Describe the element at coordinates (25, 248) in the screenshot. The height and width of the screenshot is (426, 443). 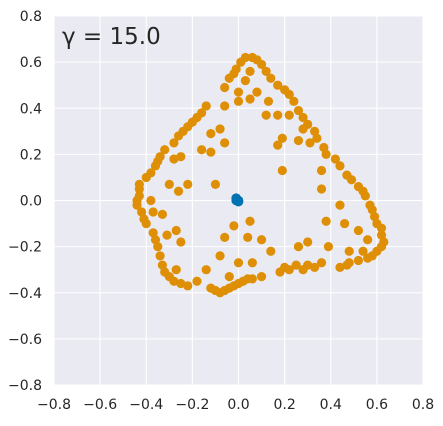
I see `y-tick-label: −0.2` at that location.